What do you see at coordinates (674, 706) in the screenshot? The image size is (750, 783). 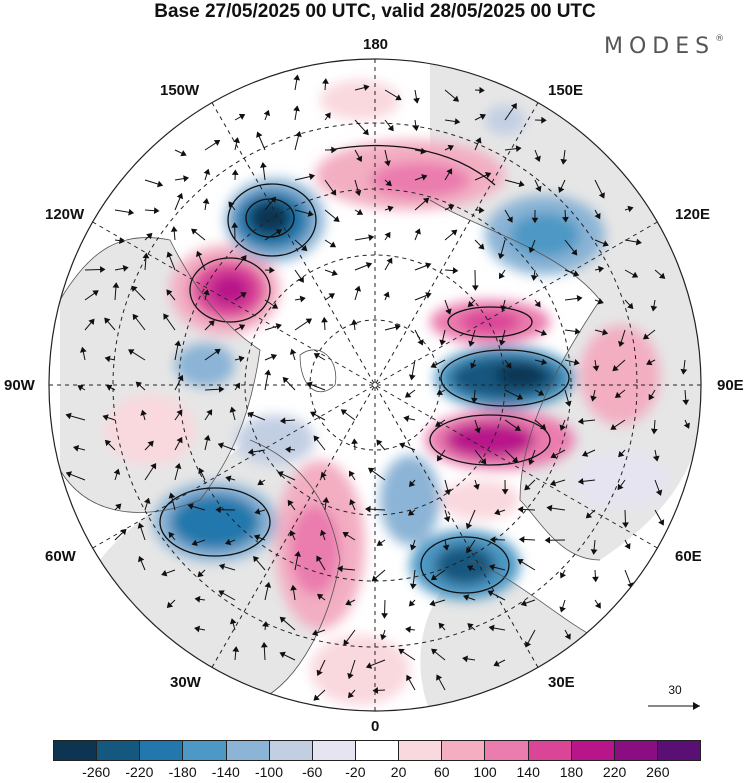 I see `reference-vector-arrow` at bounding box center [674, 706].